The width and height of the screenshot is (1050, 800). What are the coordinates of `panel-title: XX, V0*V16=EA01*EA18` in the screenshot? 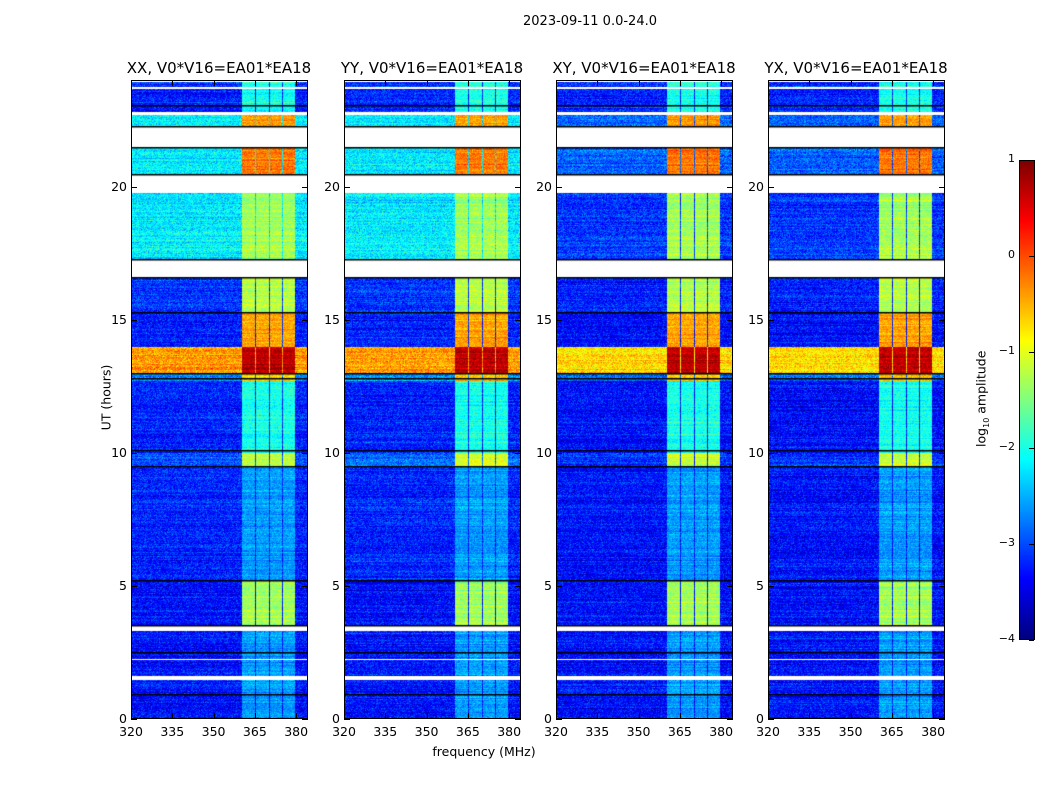 It's located at (219, 68).